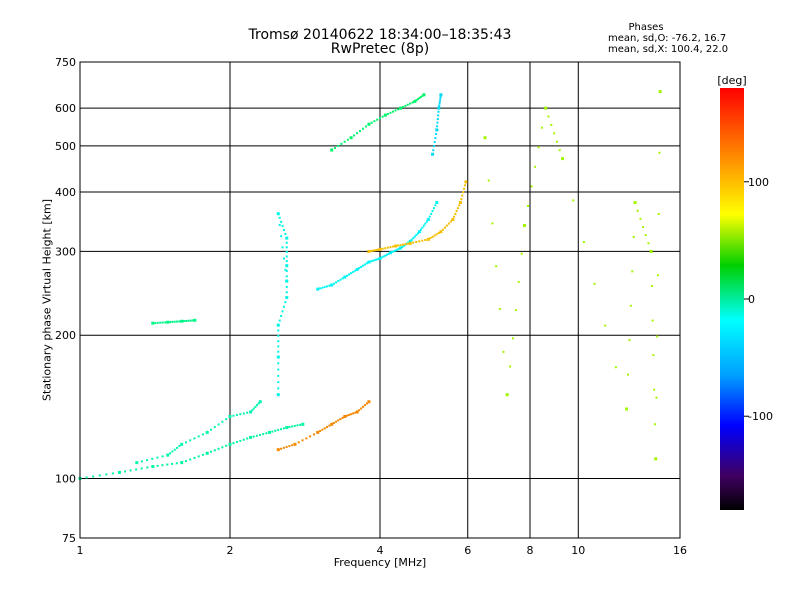  What do you see at coordinates (380, 562) in the screenshot?
I see `x-axis-label: Frequency [MHz]` at bounding box center [380, 562].